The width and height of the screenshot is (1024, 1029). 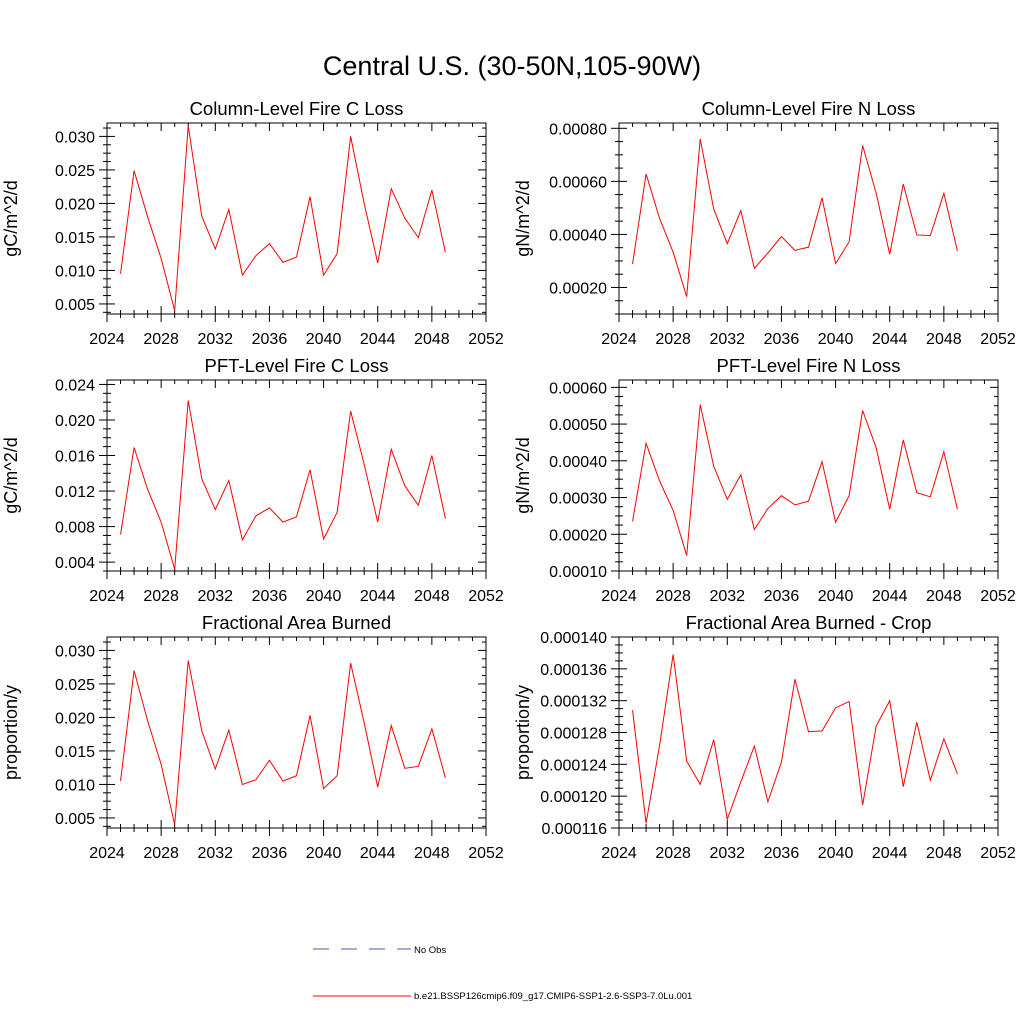 What do you see at coordinates (523, 732) in the screenshot?
I see `y-axis-label: proportion/y` at bounding box center [523, 732].